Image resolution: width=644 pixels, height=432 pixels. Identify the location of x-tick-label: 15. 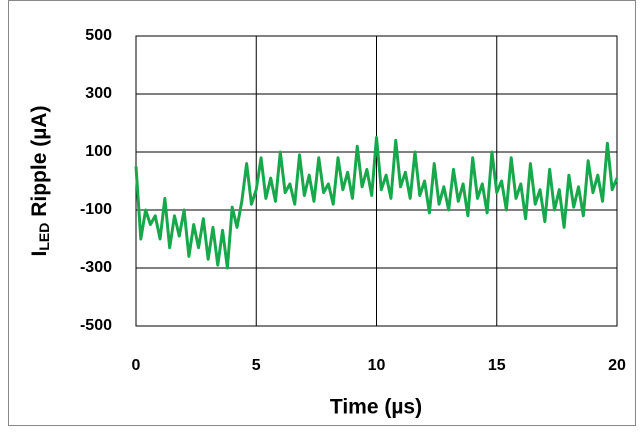
(497, 365).